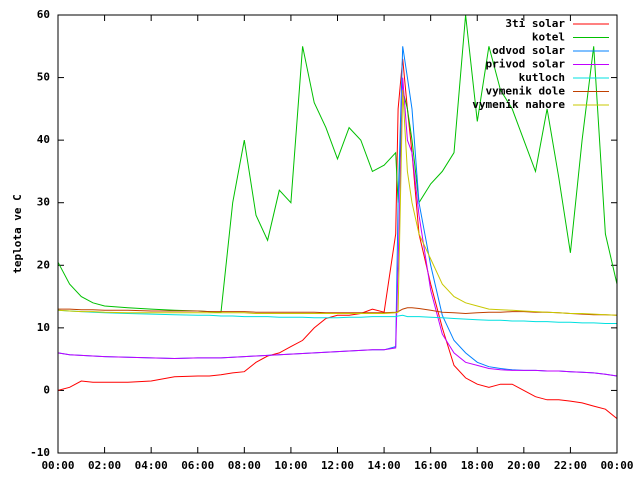 Image resolution: width=640 pixels, height=480 pixels. What do you see at coordinates (528, 50) in the screenshot?
I see `legend-label: odvod solar` at bounding box center [528, 50].